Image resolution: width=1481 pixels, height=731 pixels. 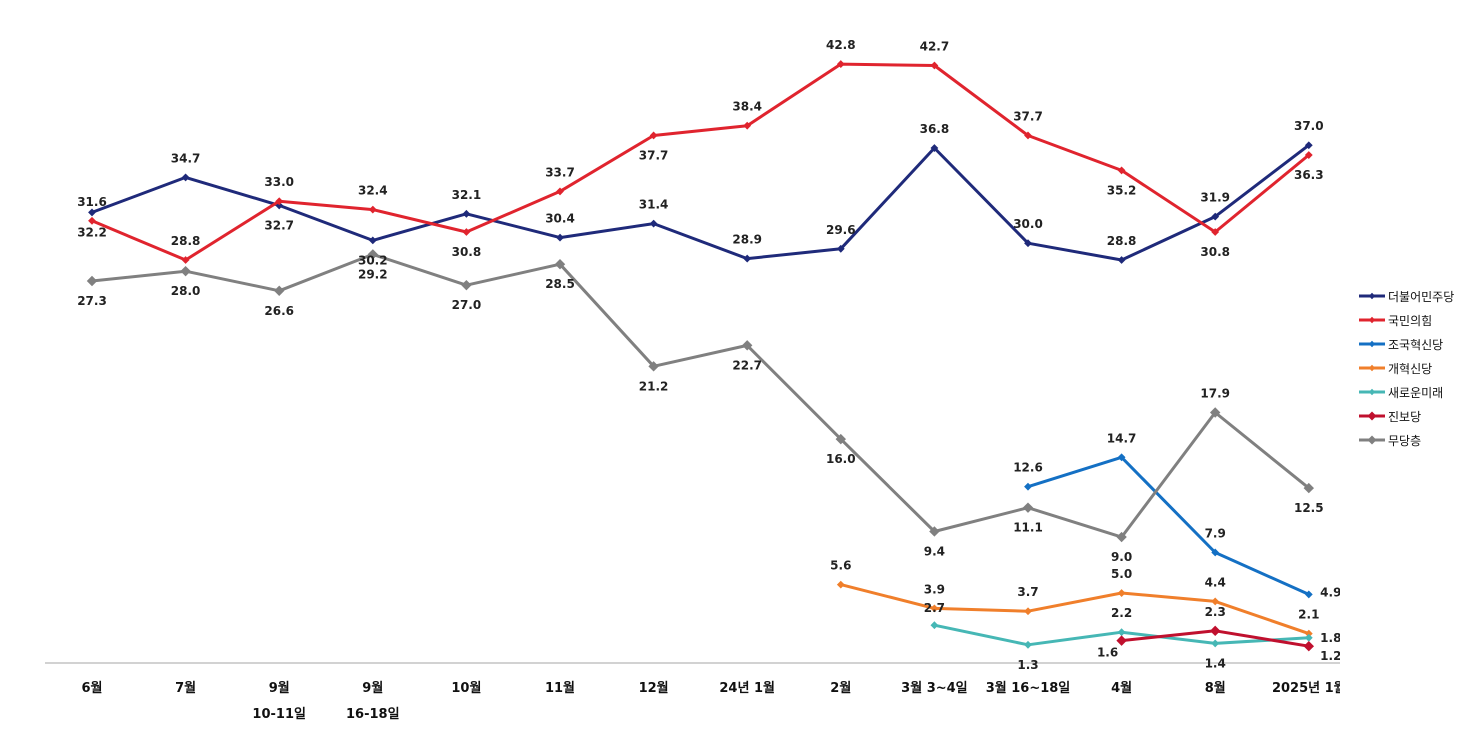 What do you see at coordinates (1028, 528) in the screenshot?
I see `data-label: 11.1` at bounding box center [1028, 528].